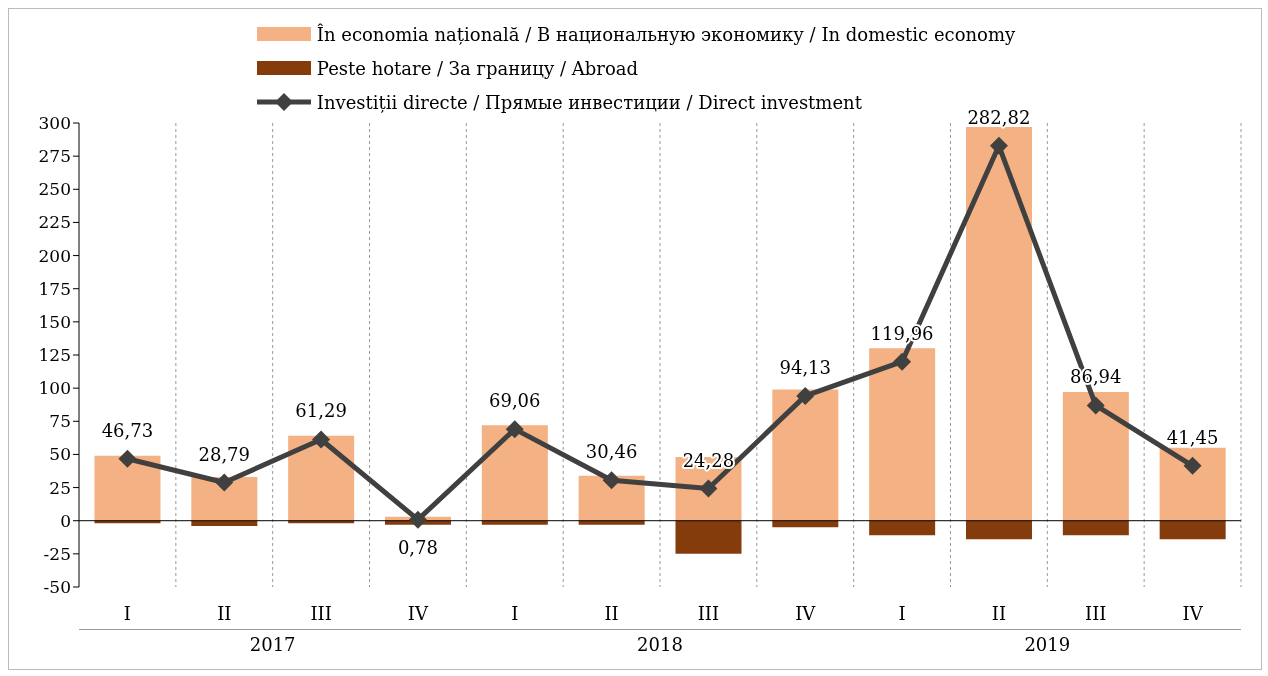 The image size is (1268, 676). Describe the element at coordinates (321, 411) in the screenshot. I see `data-label: 61,29` at that location.